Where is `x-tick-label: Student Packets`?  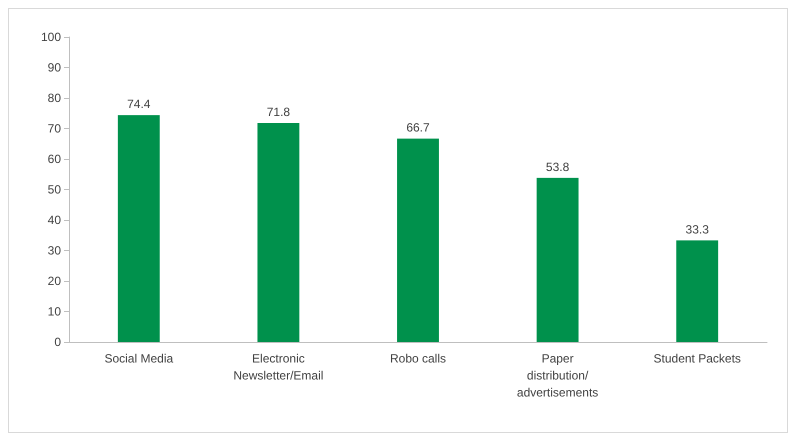
x-tick-label: Student Packets is located at coordinates (697, 359).